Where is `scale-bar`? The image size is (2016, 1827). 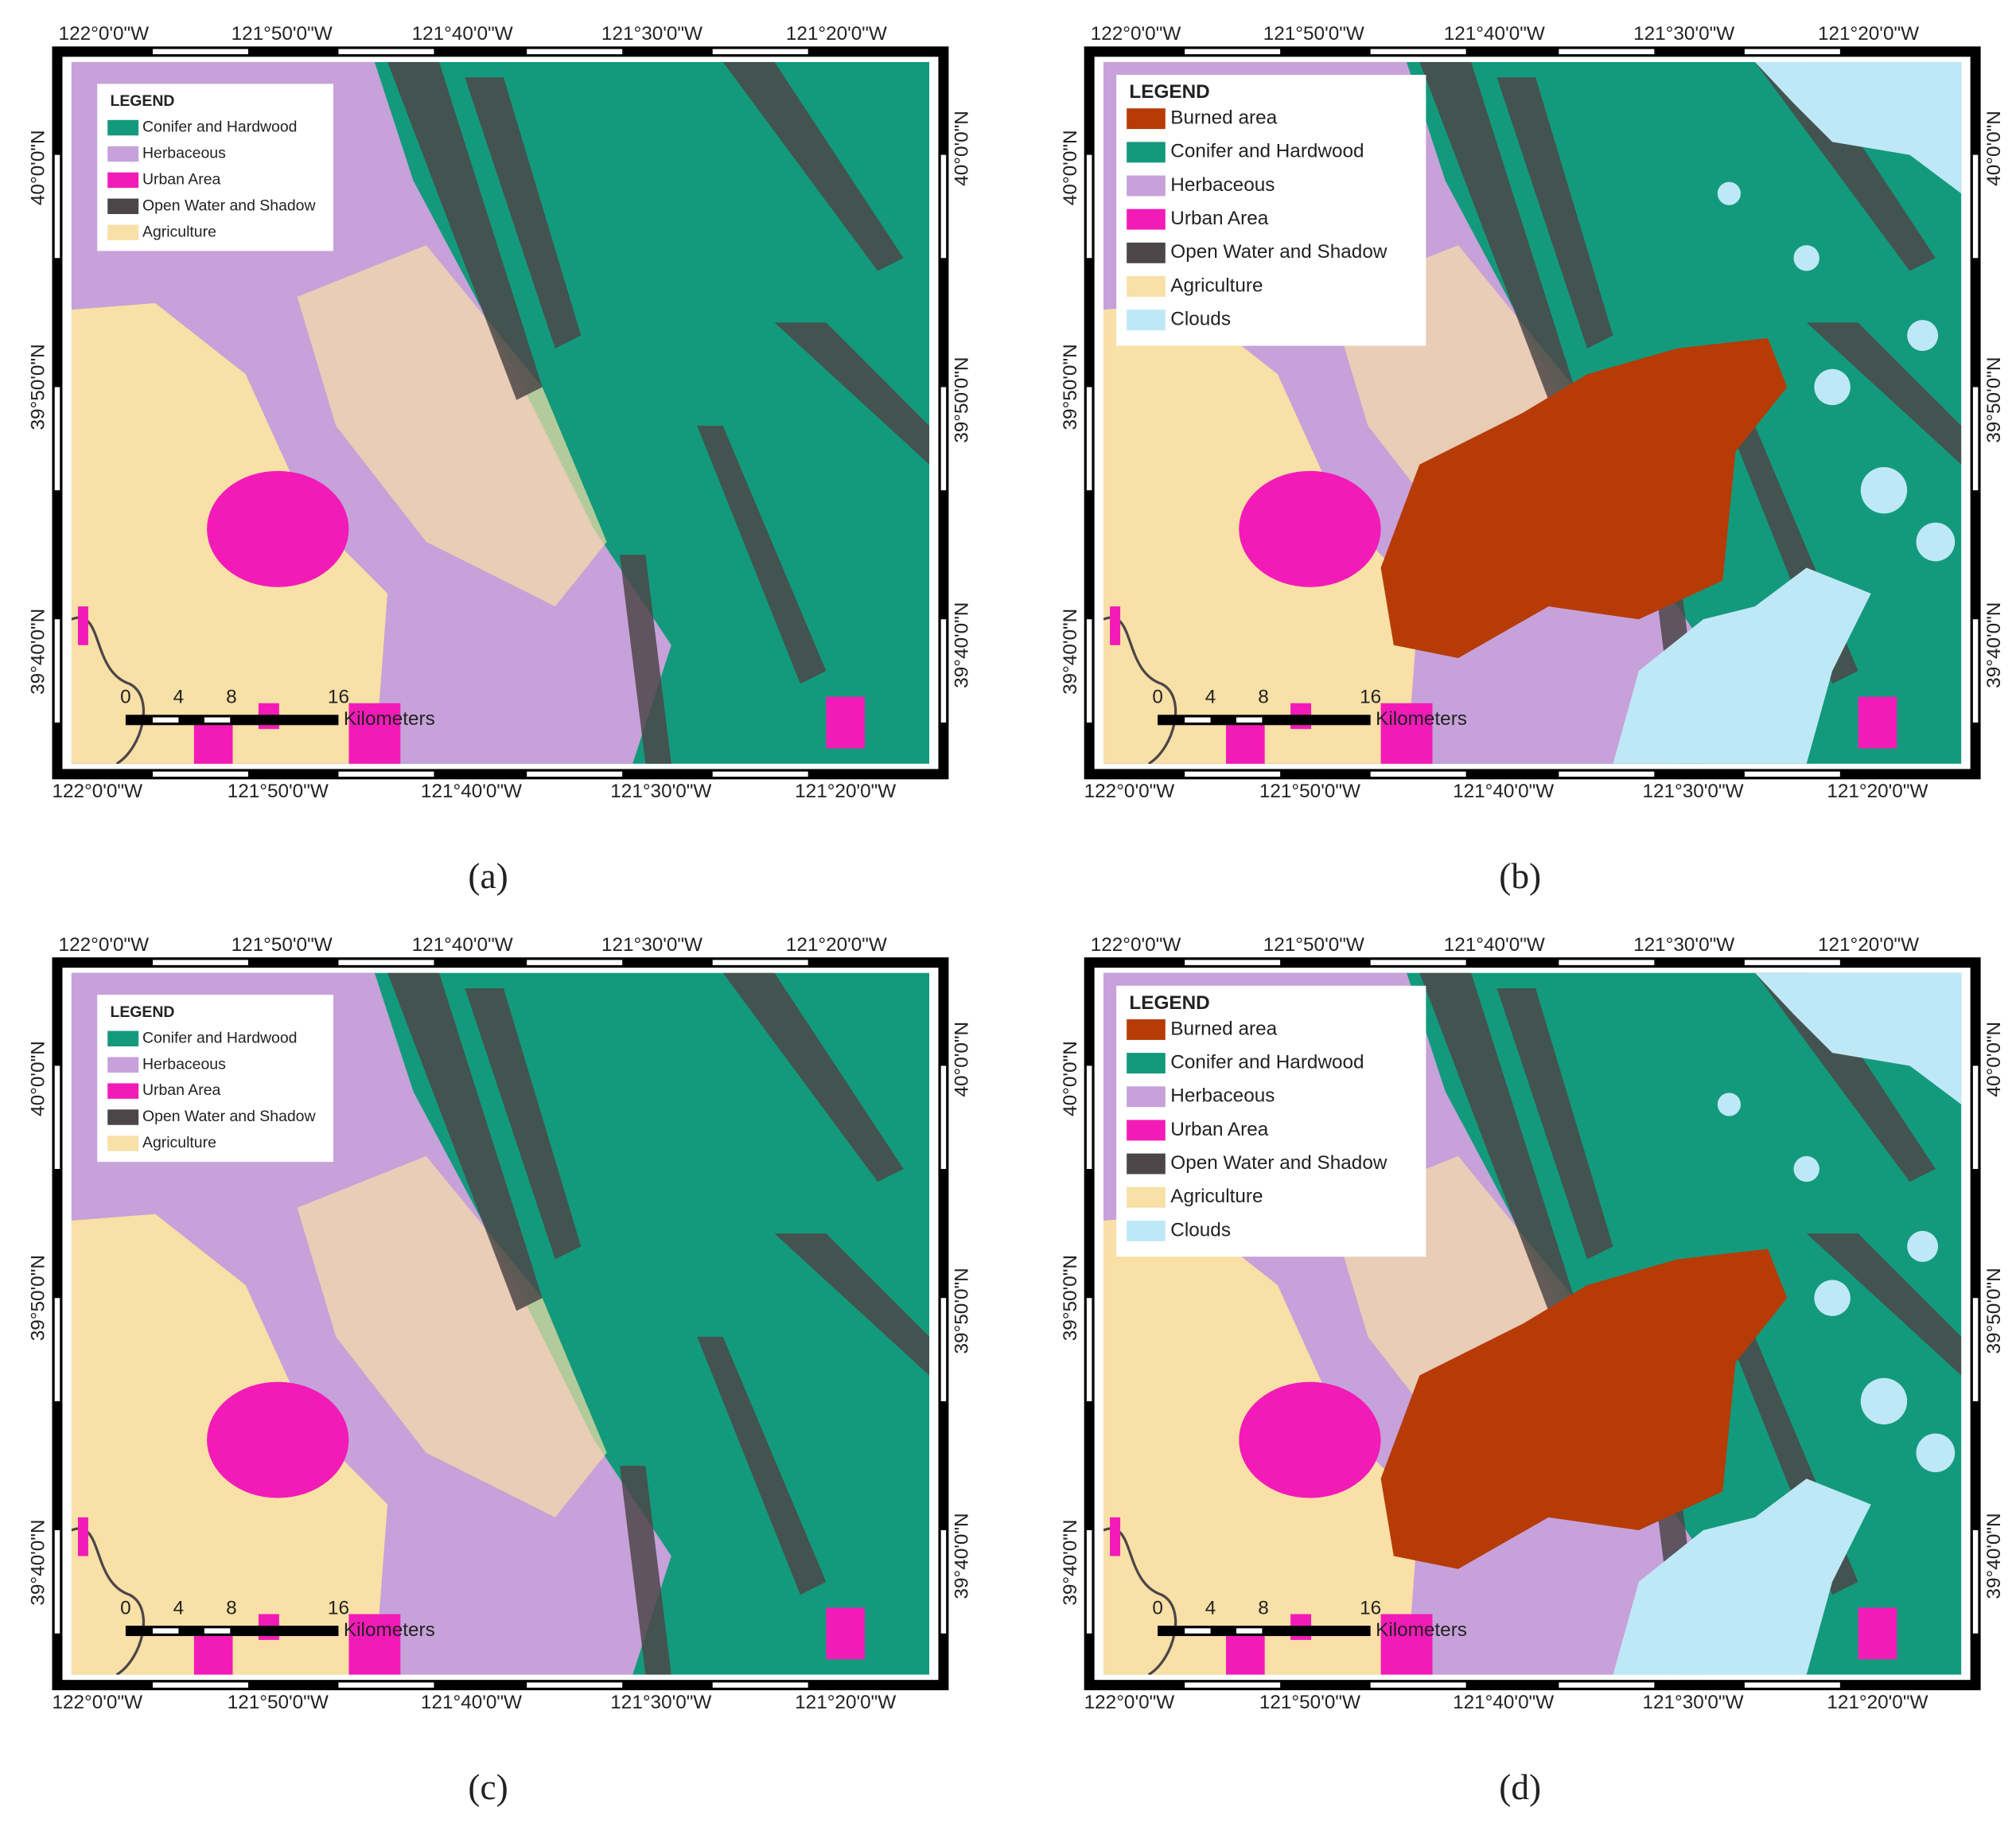
scale-bar is located at coordinates (232, 1631).